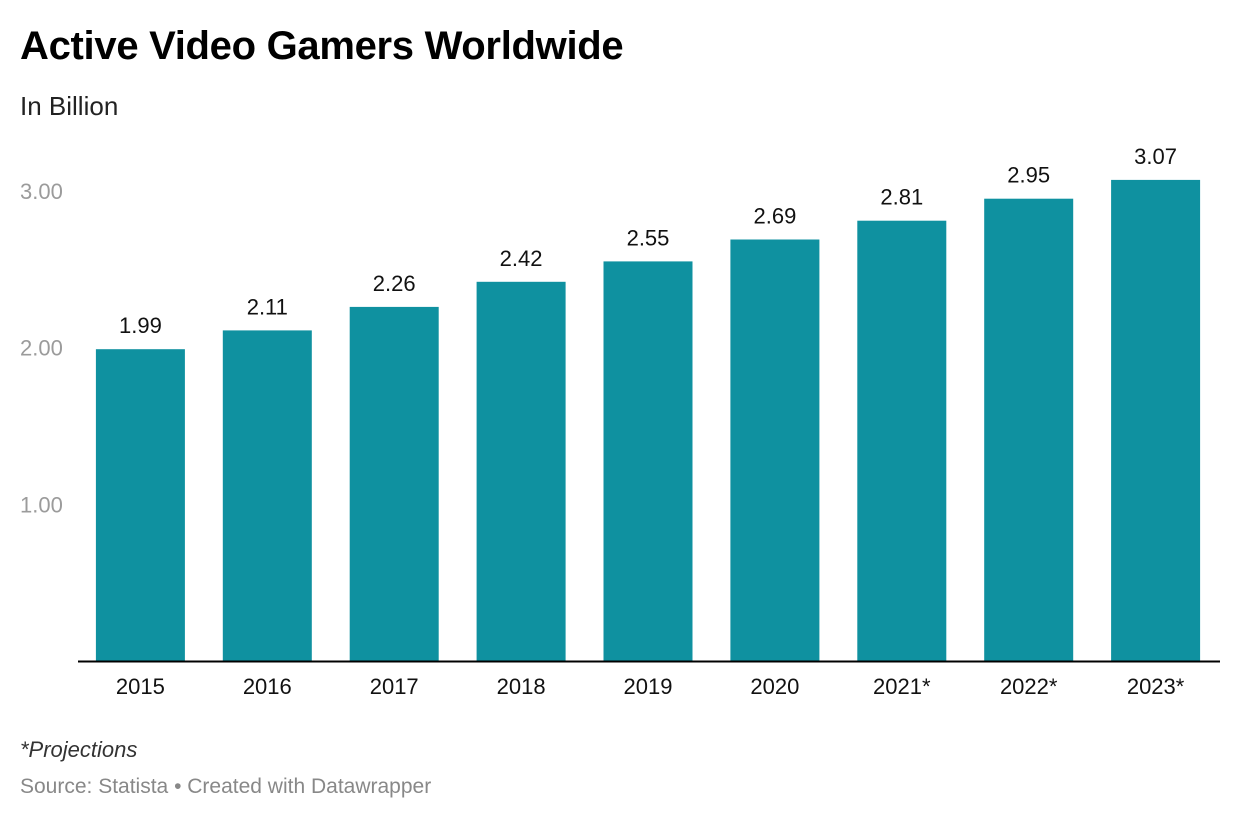 The image size is (1240, 840). Describe the element at coordinates (394, 283) in the screenshot. I see `bar-value-label: 2.26` at that location.